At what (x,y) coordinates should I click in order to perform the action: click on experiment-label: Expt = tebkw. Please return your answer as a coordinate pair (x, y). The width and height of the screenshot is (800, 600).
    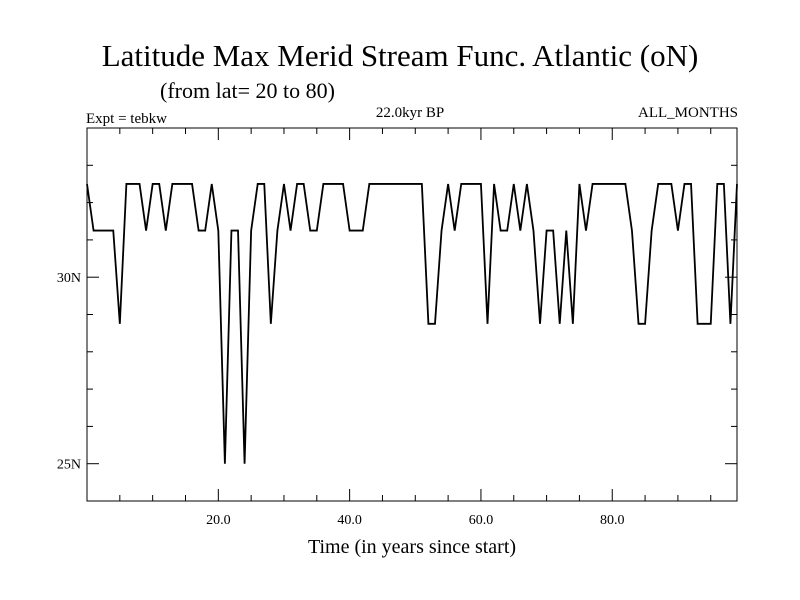
    Looking at the image, I should click on (126, 119).